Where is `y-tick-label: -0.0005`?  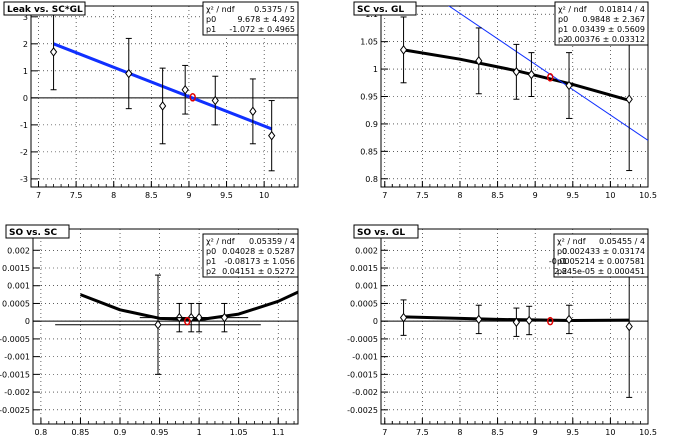
y-tick-label: -0.0005 is located at coordinates (15, 339).